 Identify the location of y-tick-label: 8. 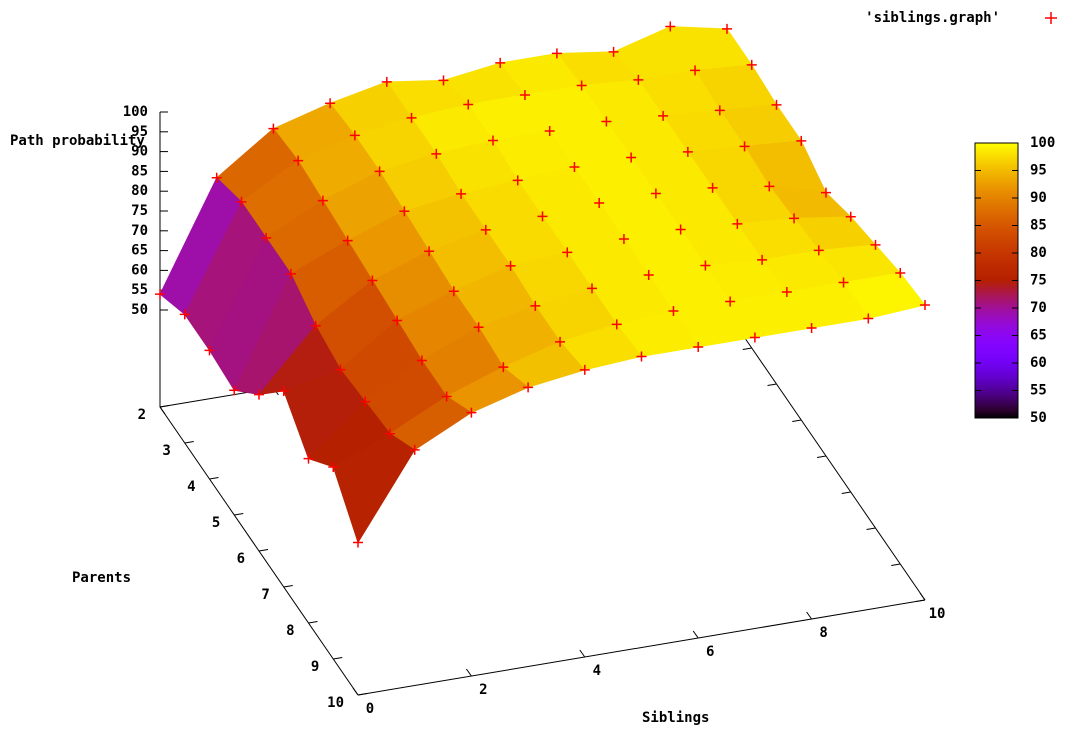
(290, 631).